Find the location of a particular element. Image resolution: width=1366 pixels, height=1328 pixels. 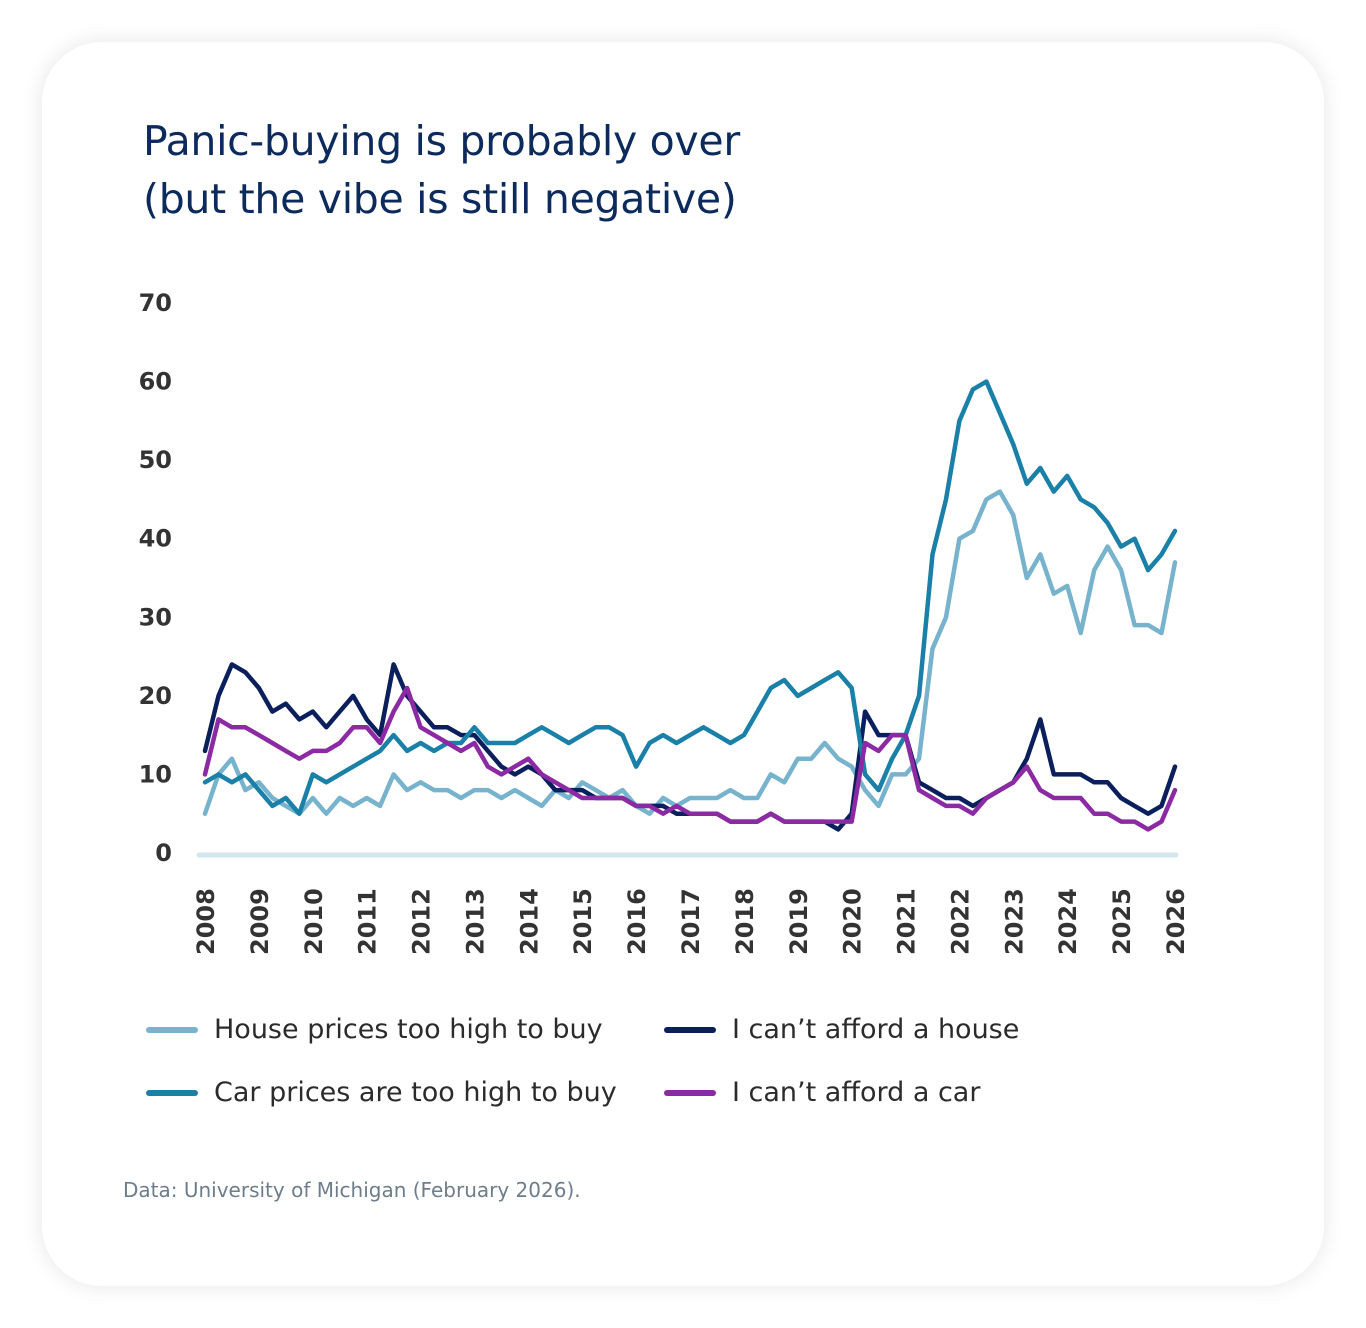

y-tick-label: 60 is located at coordinates (155, 382).